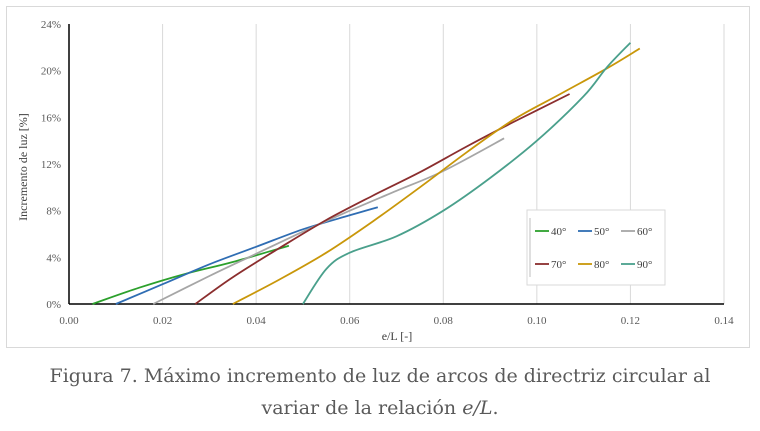 This screenshot has width=760, height=431. Describe the element at coordinates (23, 167) in the screenshot. I see `y-axis-title: Incremento de luz [%]` at that location.